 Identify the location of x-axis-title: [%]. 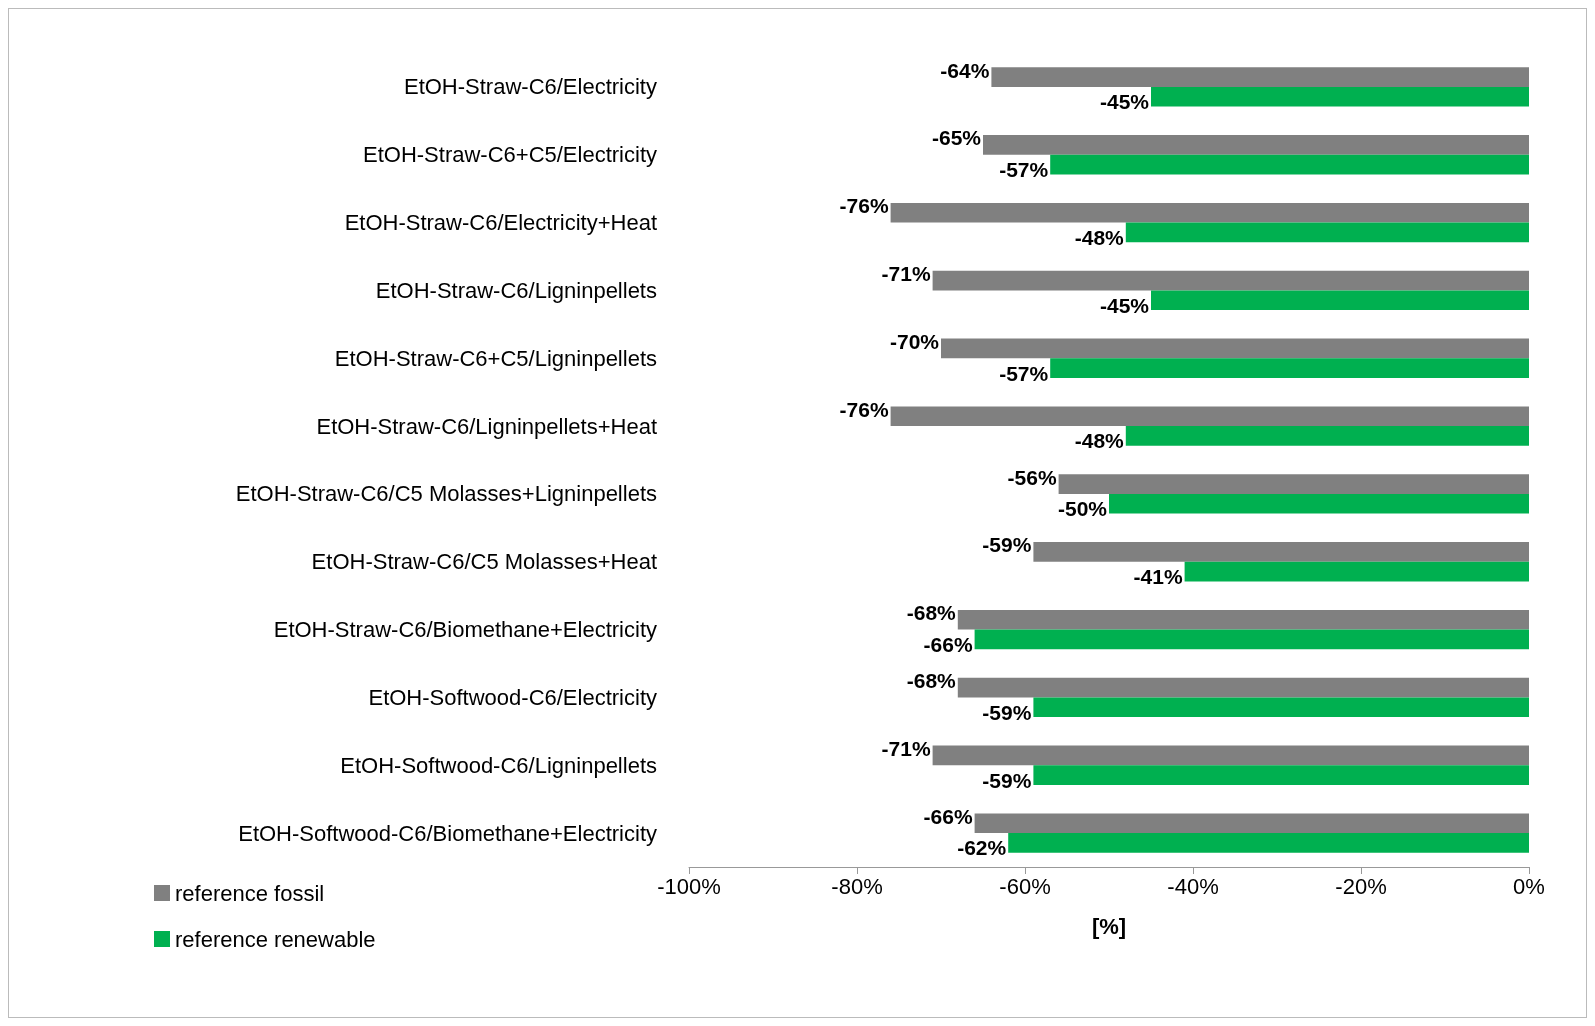
(1109, 926).